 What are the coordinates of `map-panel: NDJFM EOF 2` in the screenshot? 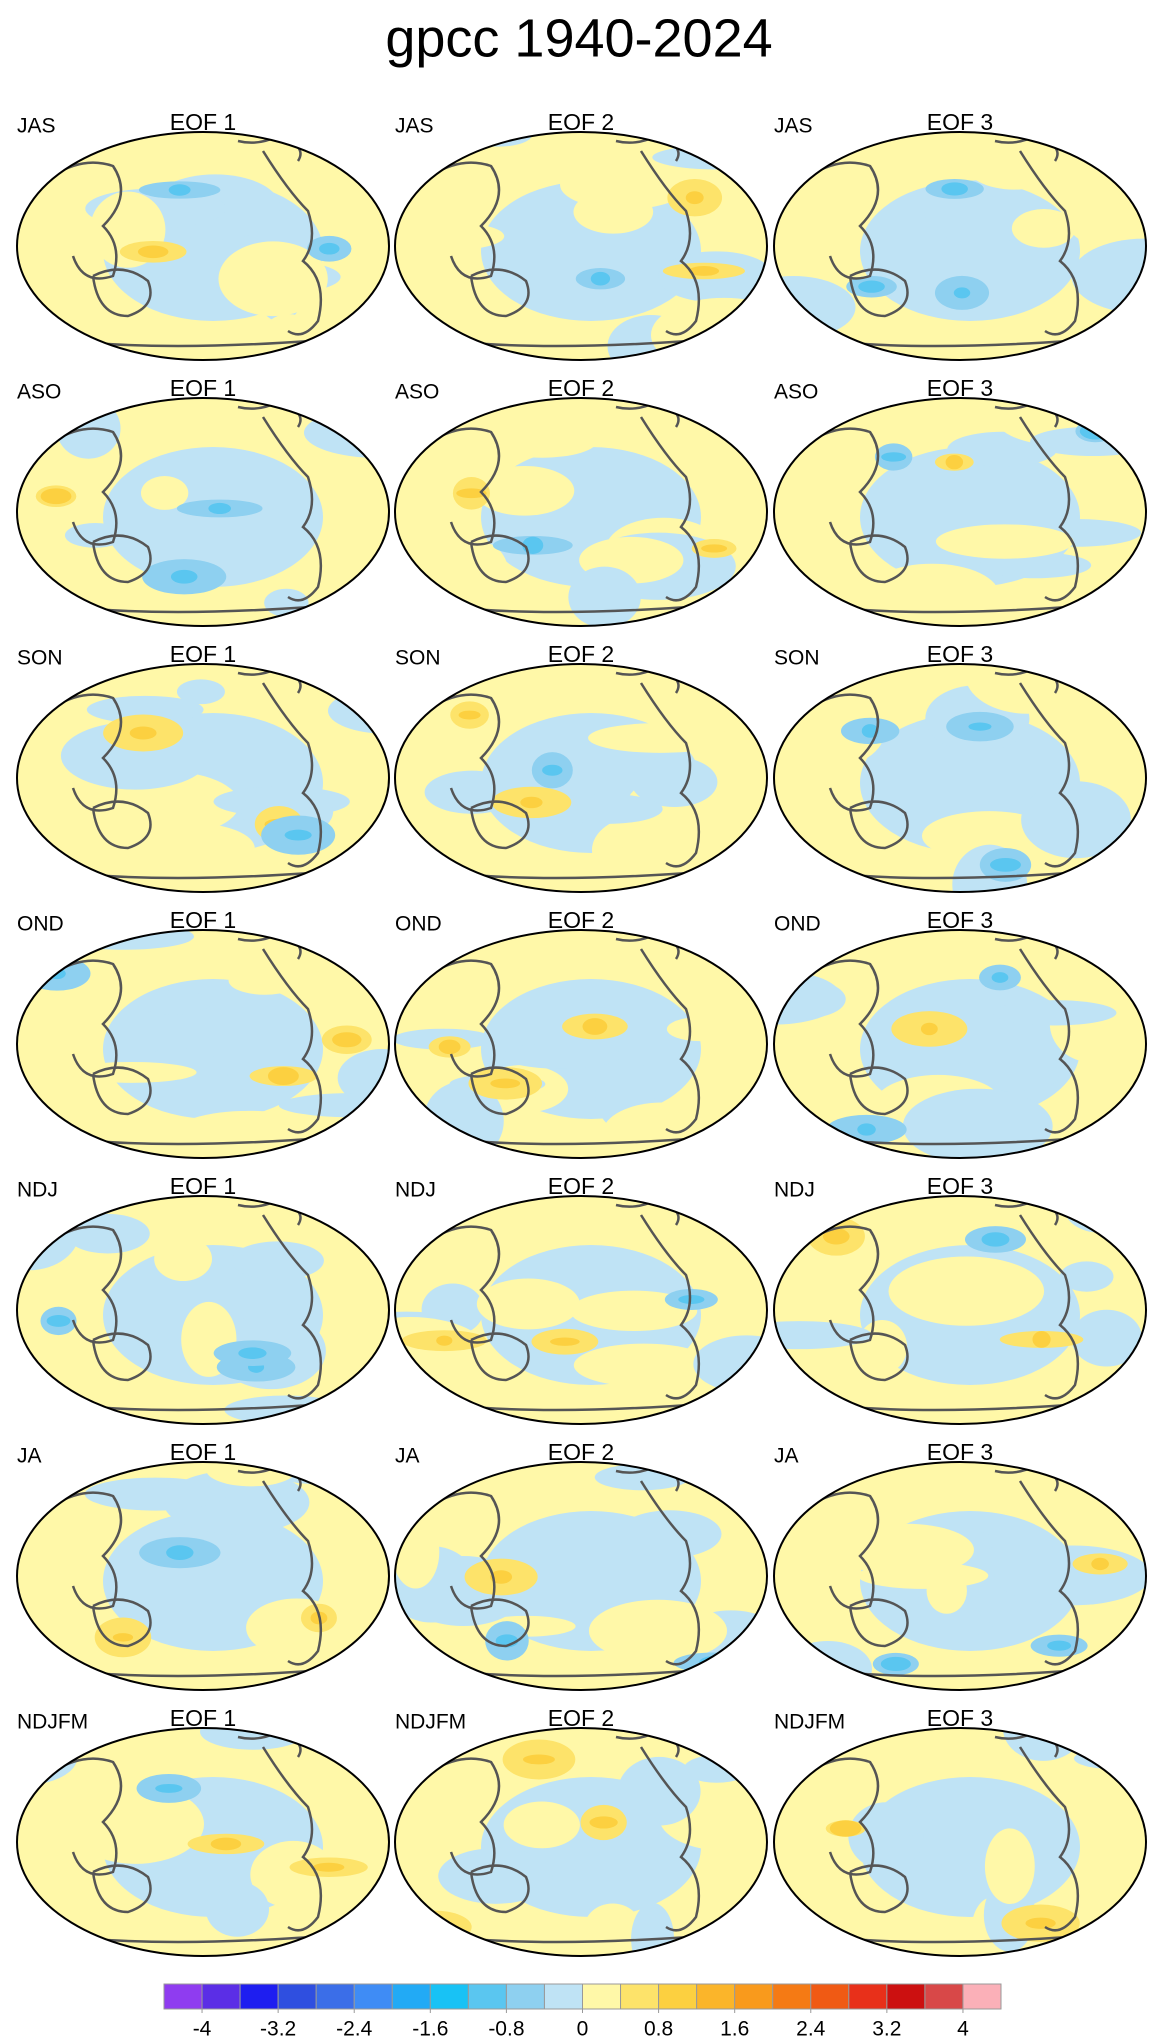 It's located at (581, 1831).